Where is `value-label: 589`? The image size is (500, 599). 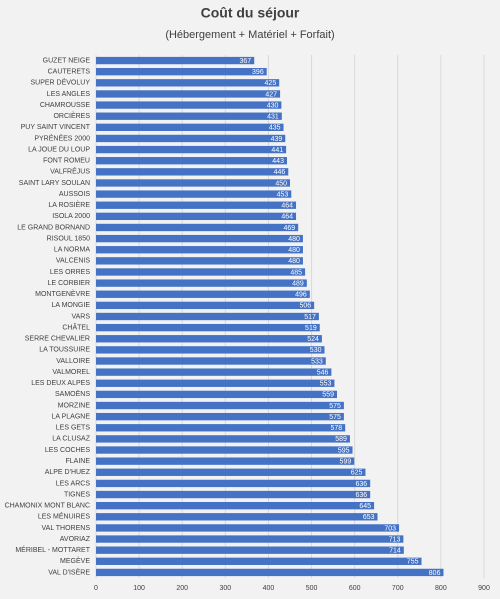
value-label: 589 is located at coordinates (341, 439).